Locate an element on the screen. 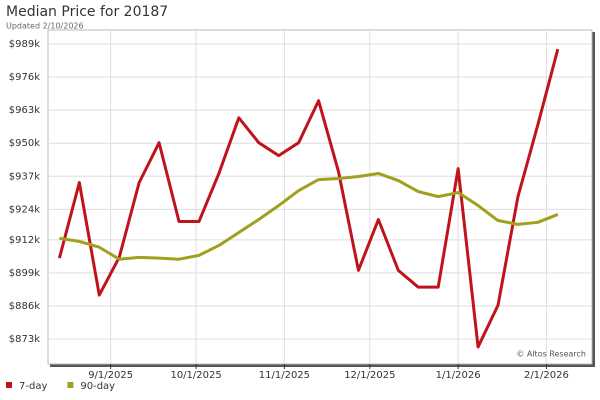  watermark: © Altos Research is located at coordinates (551, 354).